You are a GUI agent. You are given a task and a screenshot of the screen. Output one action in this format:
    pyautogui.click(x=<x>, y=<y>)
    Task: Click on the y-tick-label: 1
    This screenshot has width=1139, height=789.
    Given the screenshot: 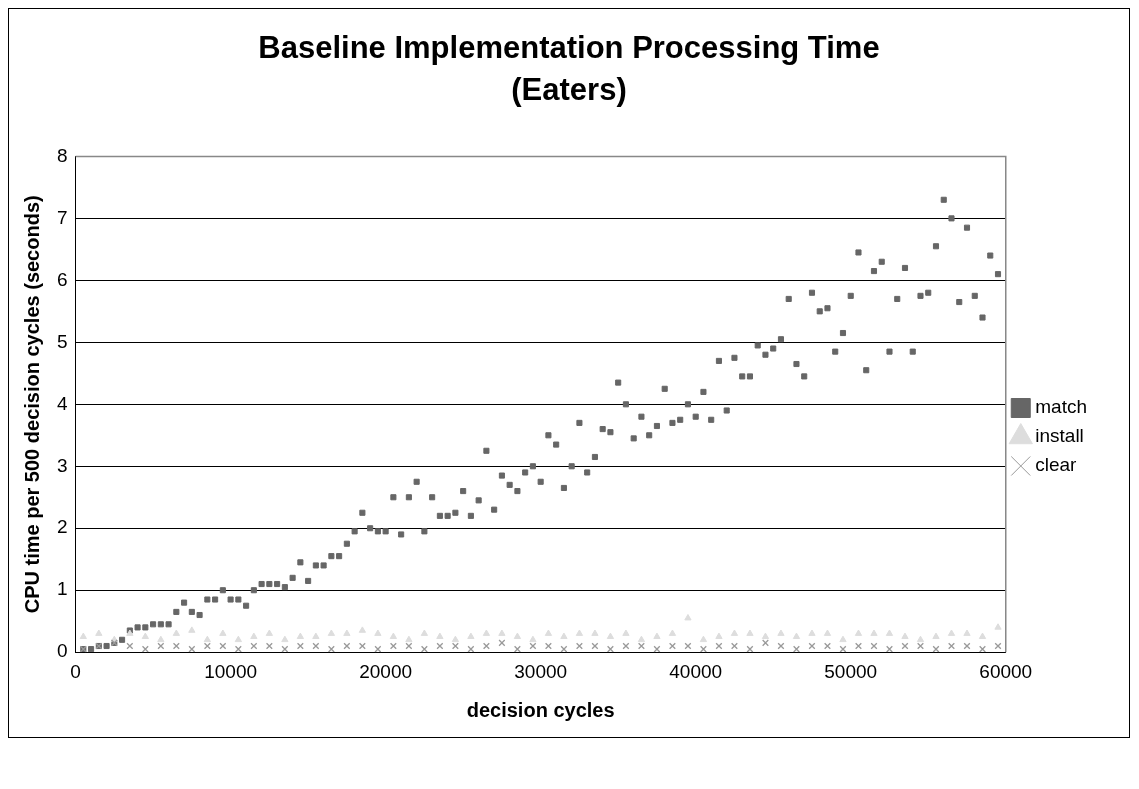 What is the action you would take?
    pyautogui.click(x=62, y=589)
    